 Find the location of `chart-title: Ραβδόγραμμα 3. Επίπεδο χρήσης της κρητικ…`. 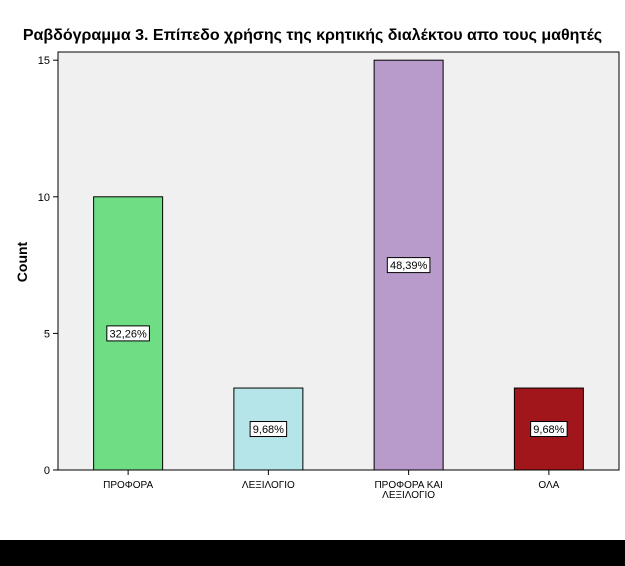

chart-title: Ραβδόγραμμα 3. Επίπεδο χρήσης της κρητικ… is located at coordinates (312, 35).